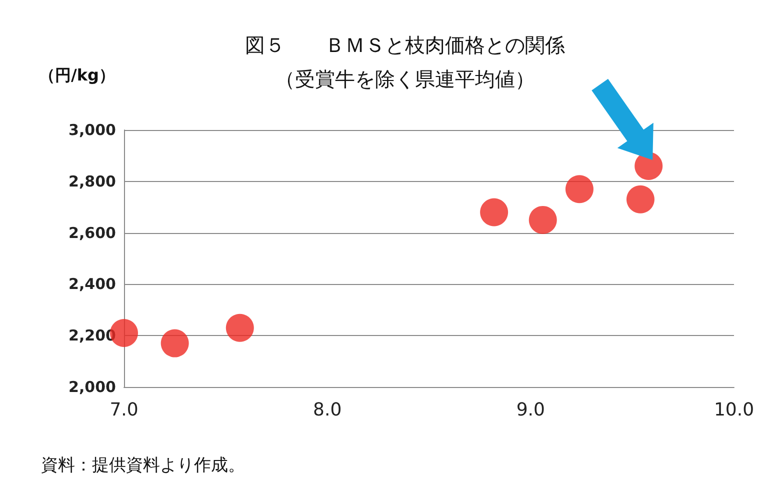  Describe the element at coordinates (530, 410) in the screenshot. I see `x-tick-label: 9.0` at that location.